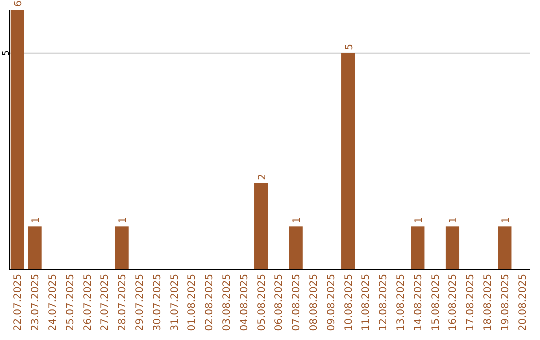 Image resolution: width=540 pixels, height=340 pixels. What do you see at coordinates (506, 303) in the screenshot?
I see `x-tick-label: 19.08.2025` at bounding box center [506, 303].